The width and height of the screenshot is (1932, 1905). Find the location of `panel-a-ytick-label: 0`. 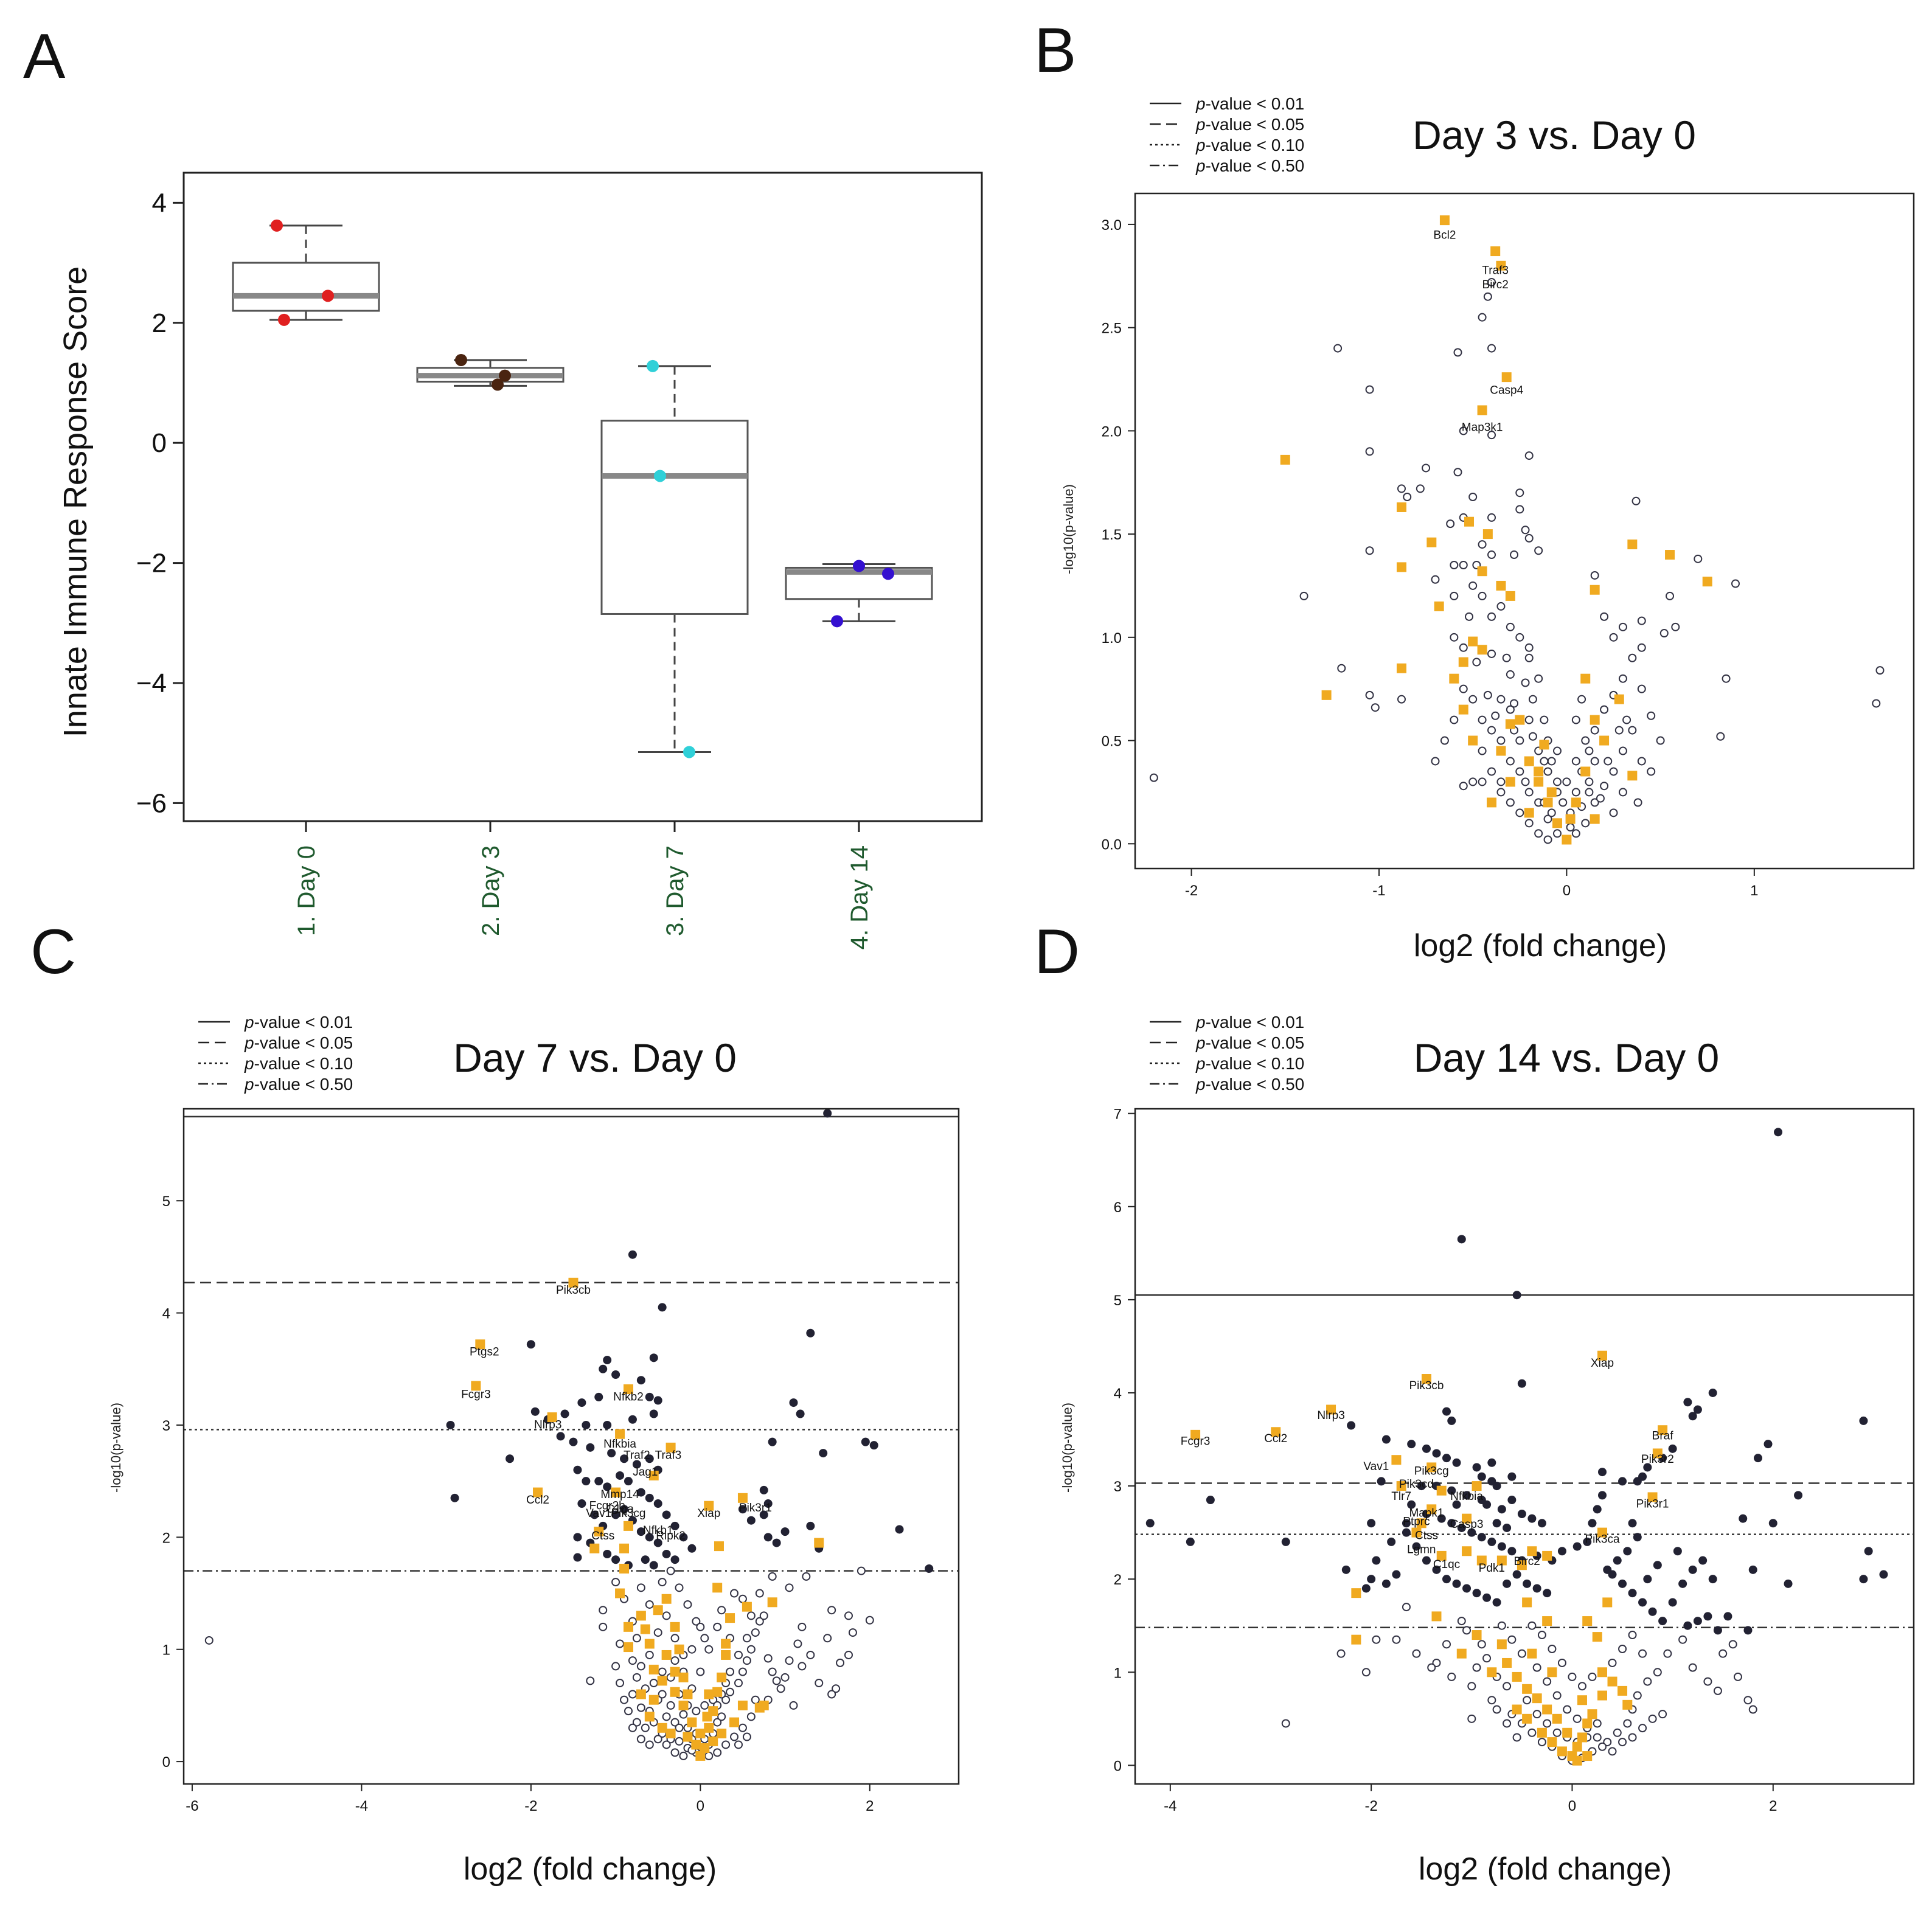

panel-a-ytick-label: 0 is located at coordinates (159, 443).